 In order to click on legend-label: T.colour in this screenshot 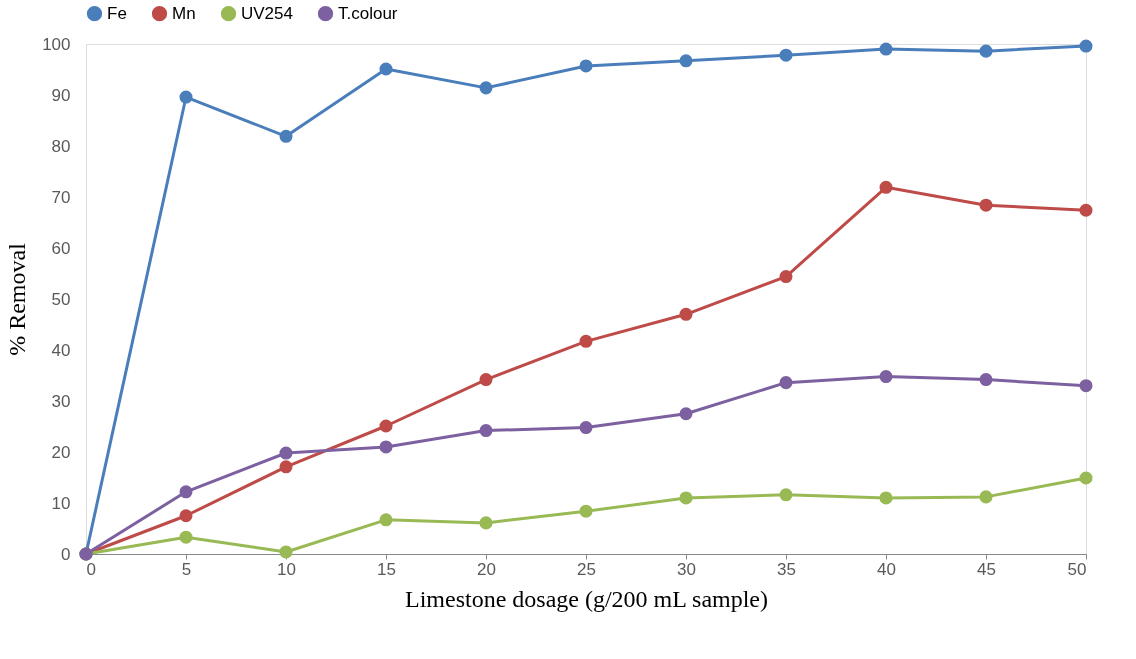, I will do `click(368, 13)`.